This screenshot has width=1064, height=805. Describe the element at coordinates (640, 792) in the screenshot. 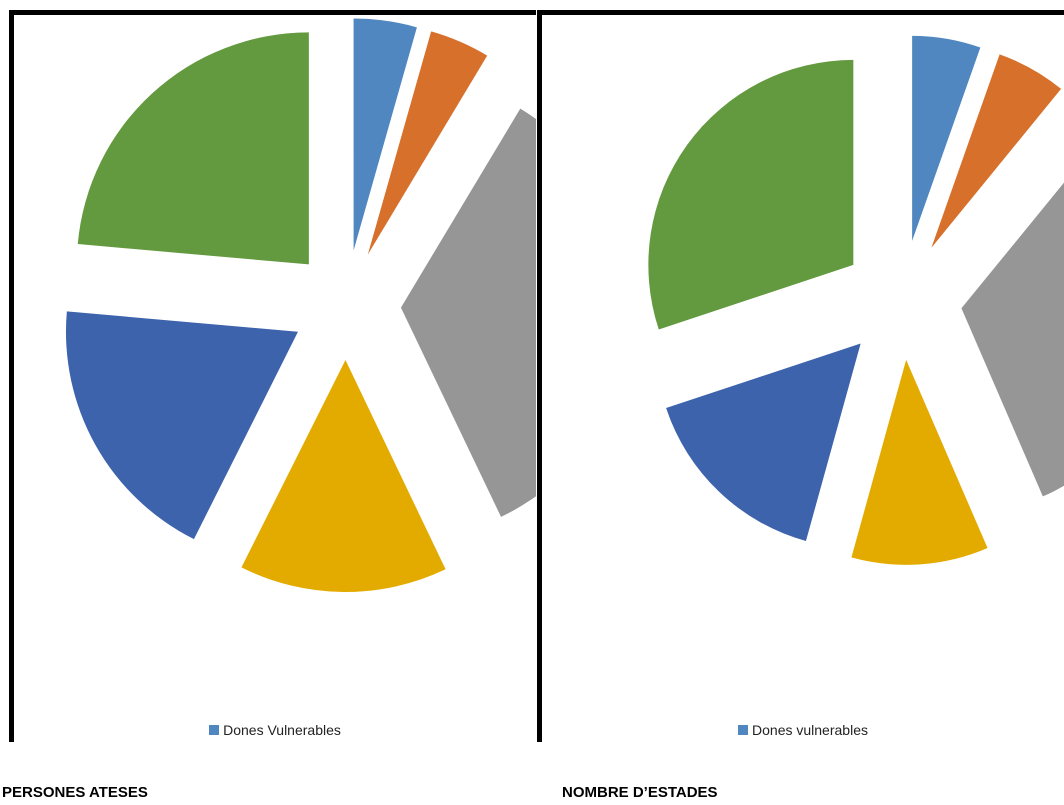

I see `caption-nombre-estades: NOMBRE D’ESTADES` at that location.